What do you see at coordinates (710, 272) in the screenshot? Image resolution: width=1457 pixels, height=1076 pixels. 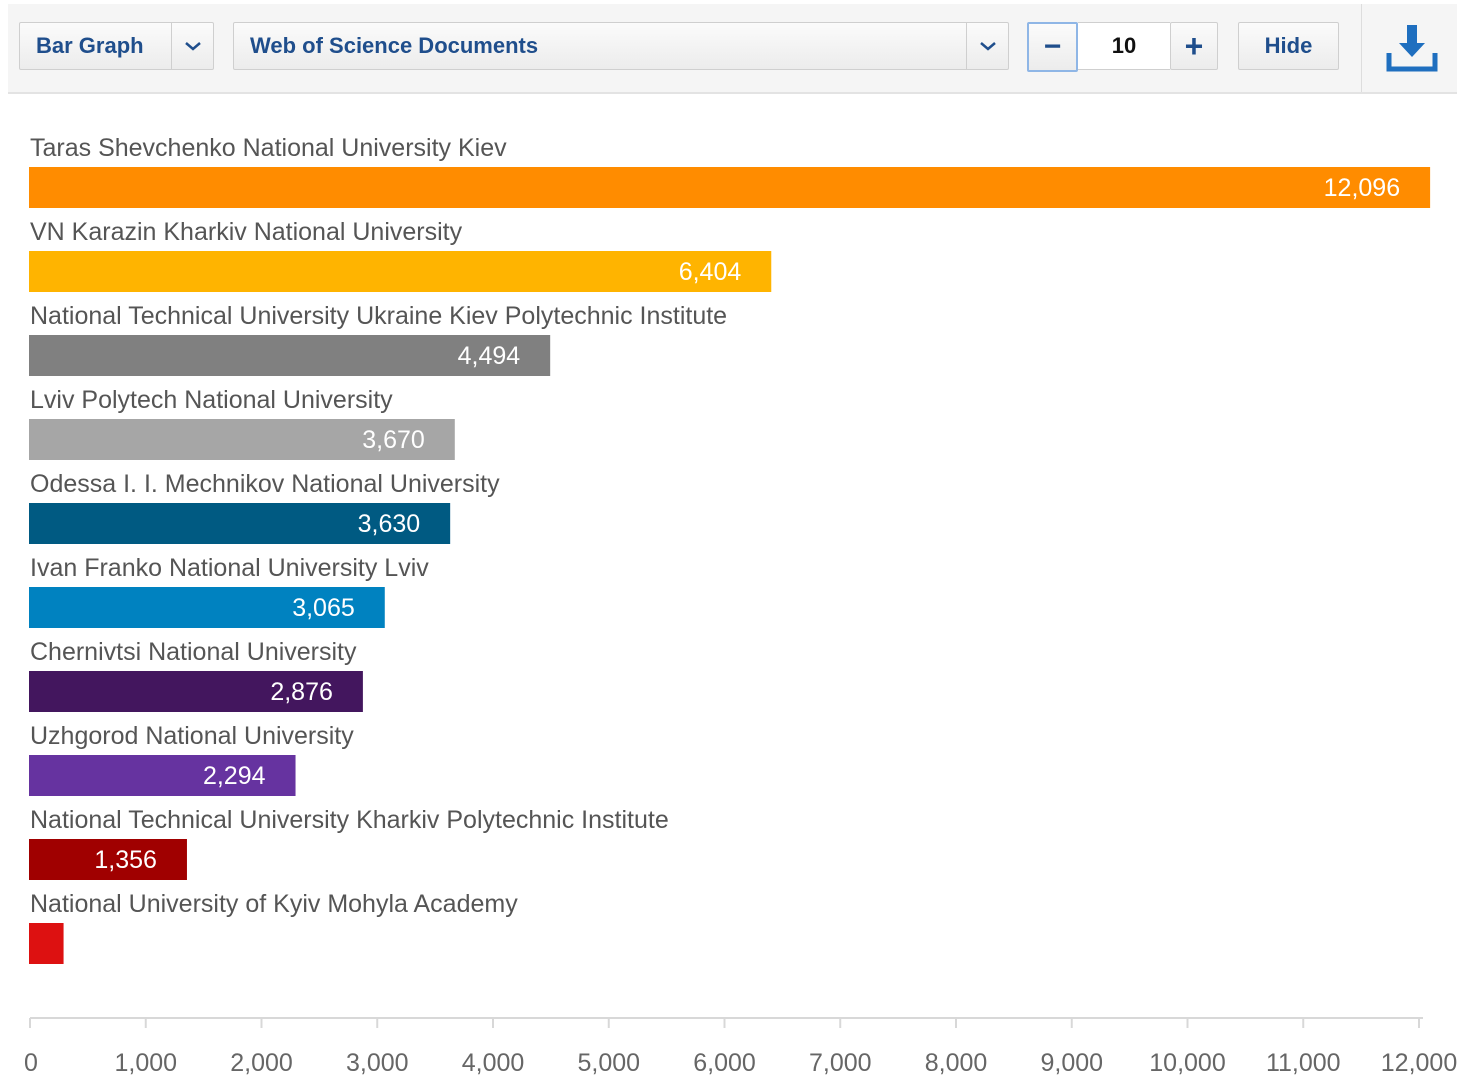 I see `bar-value-label: 6,404` at bounding box center [710, 272].